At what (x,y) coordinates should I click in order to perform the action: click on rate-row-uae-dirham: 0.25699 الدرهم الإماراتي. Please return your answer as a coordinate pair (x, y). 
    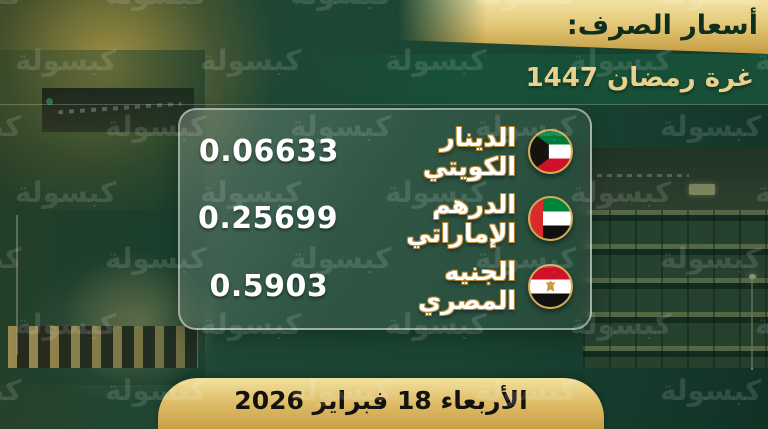
    Looking at the image, I should click on (386, 219).